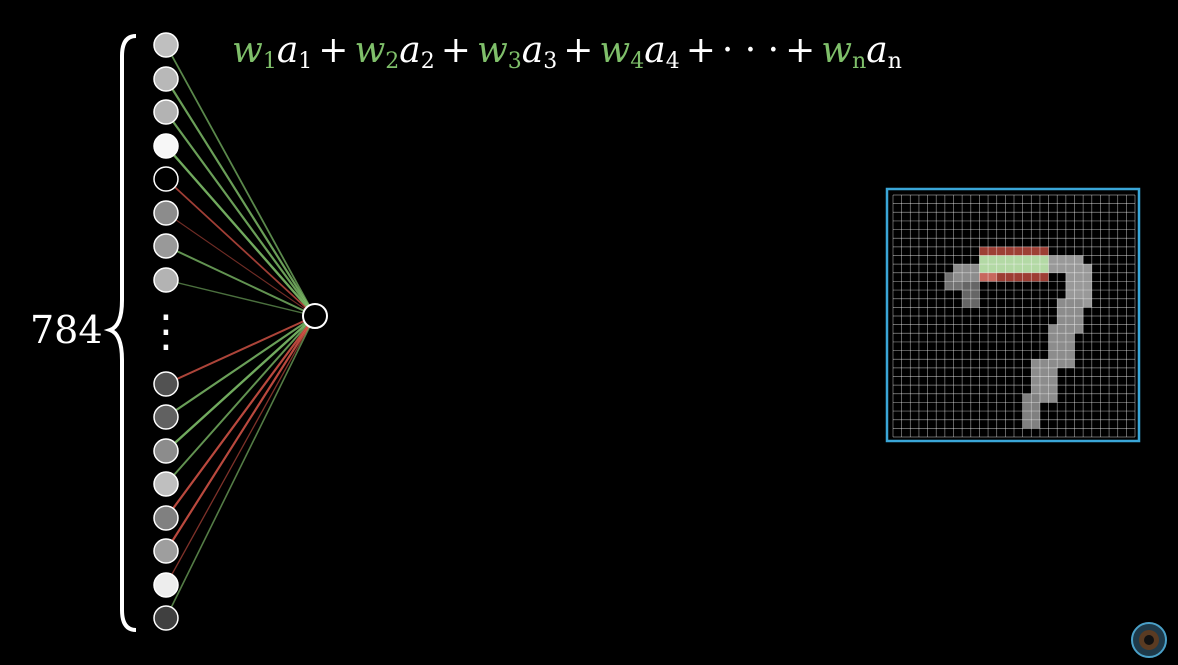 The width and height of the screenshot is (1178, 665). What do you see at coordinates (567, 52) in the screenshot?
I see `weighted-sum-formula: w1a1 + w2a2 + w3a3 + w4a4 + · · · + wnan` at bounding box center [567, 52].